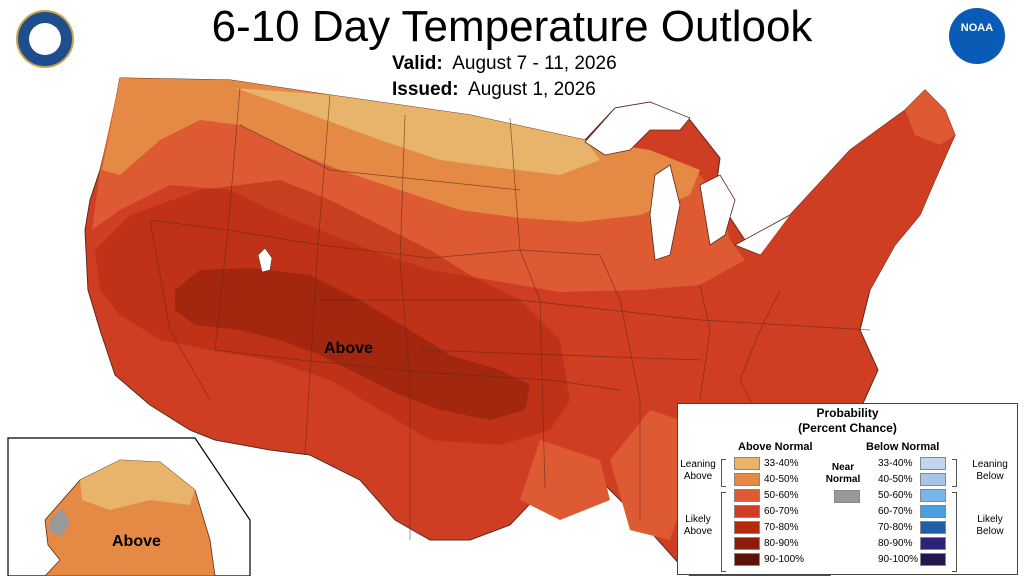 This screenshot has height=576, width=1024. I want to click on near-normal-label: Near Normal, so click(843, 473).